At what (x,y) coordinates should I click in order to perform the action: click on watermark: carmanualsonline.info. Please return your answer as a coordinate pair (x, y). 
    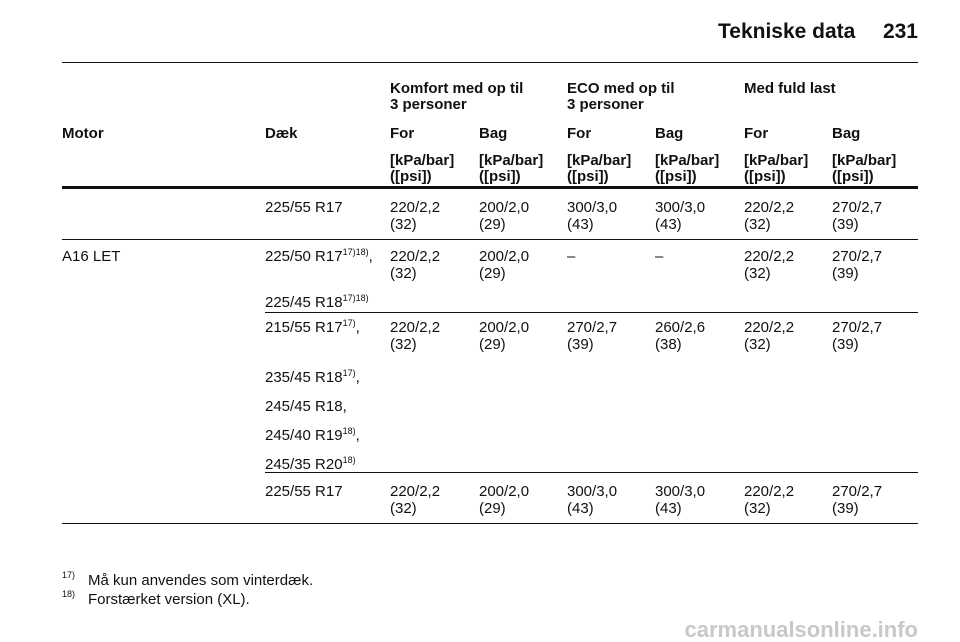
    Looking at the image, I should click on (801, 629).